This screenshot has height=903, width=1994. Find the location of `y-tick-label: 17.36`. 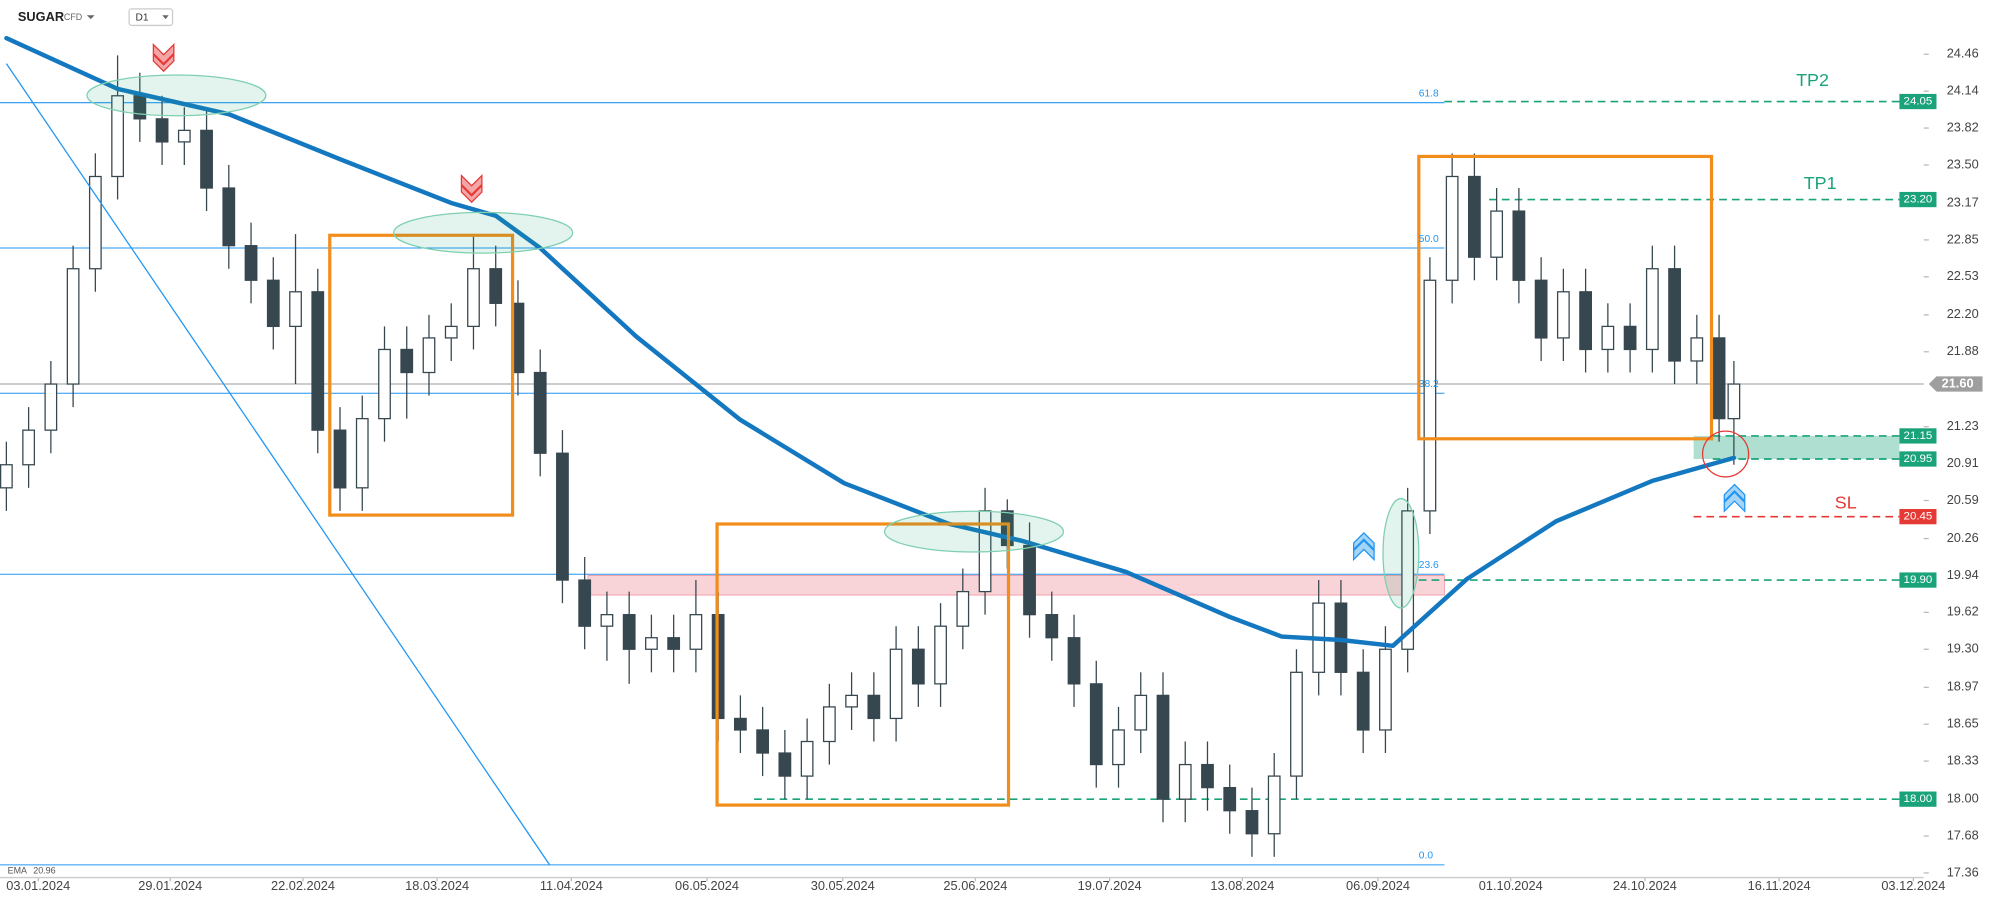

y-tick-label: 17.36 is located at coordinates (1963, 871).